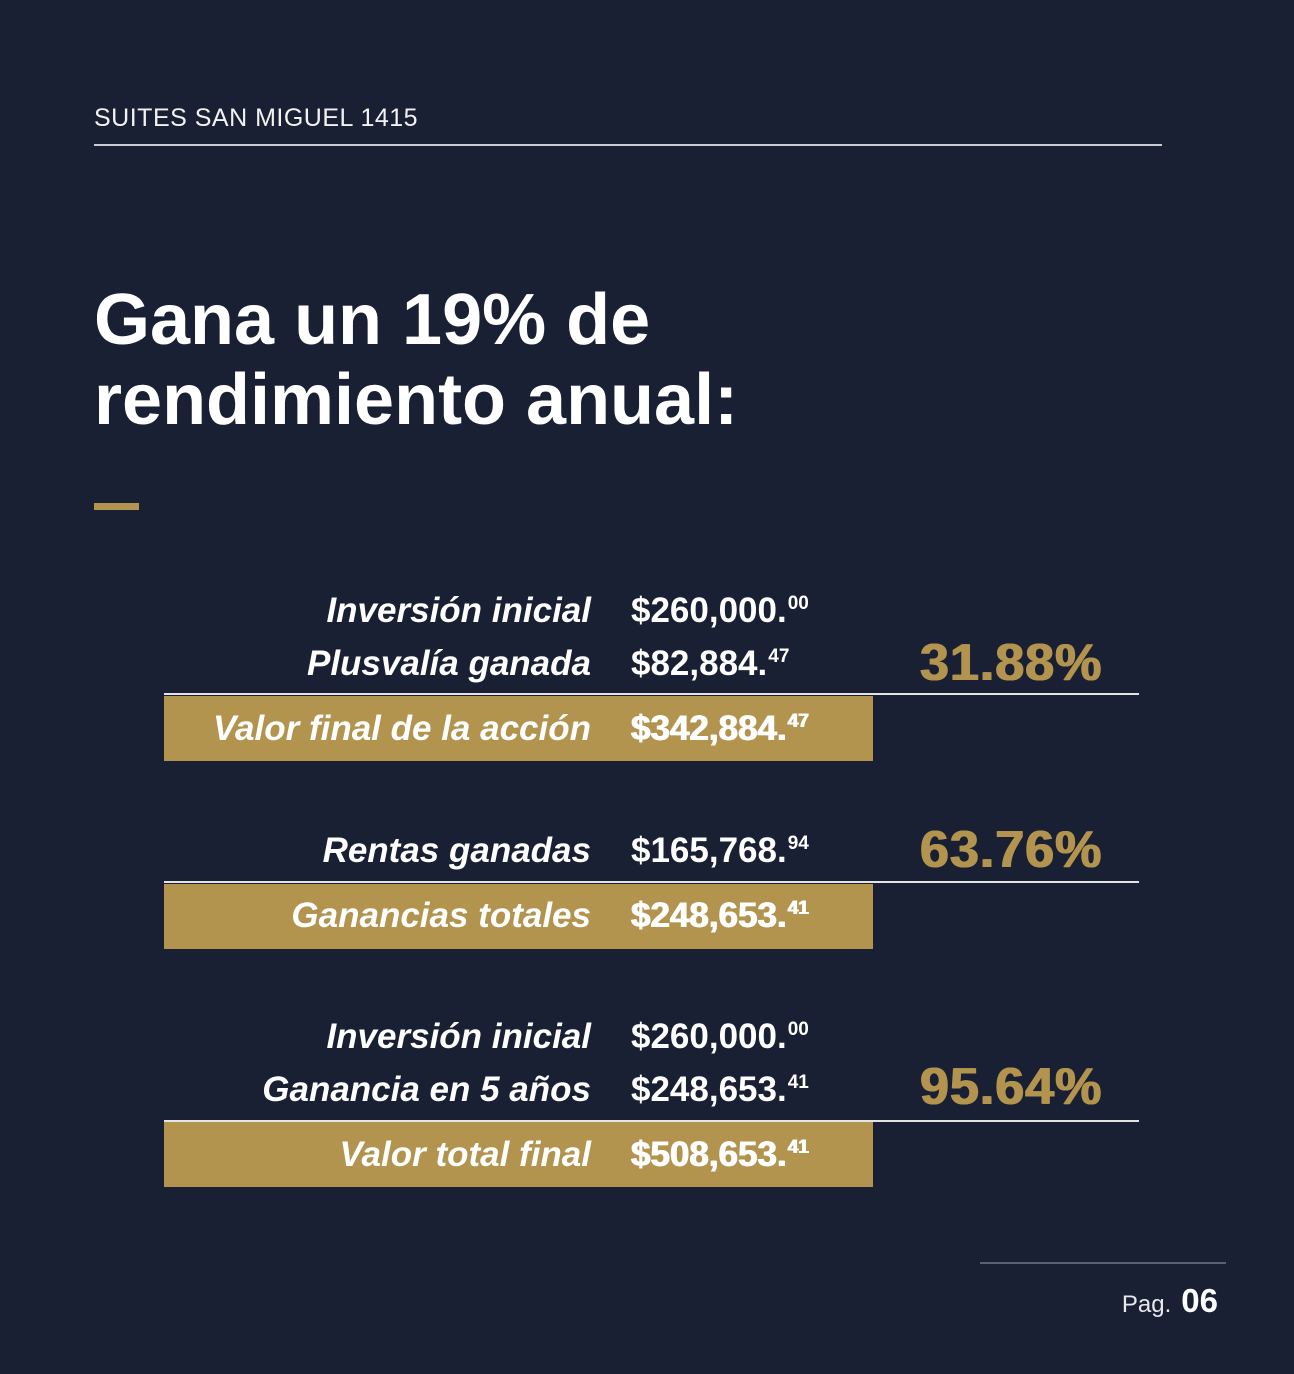 The image size is (1294, 1374). I want to click on document-header-title: SUITES SAN MIGUEL 1415, so click(256, 118).